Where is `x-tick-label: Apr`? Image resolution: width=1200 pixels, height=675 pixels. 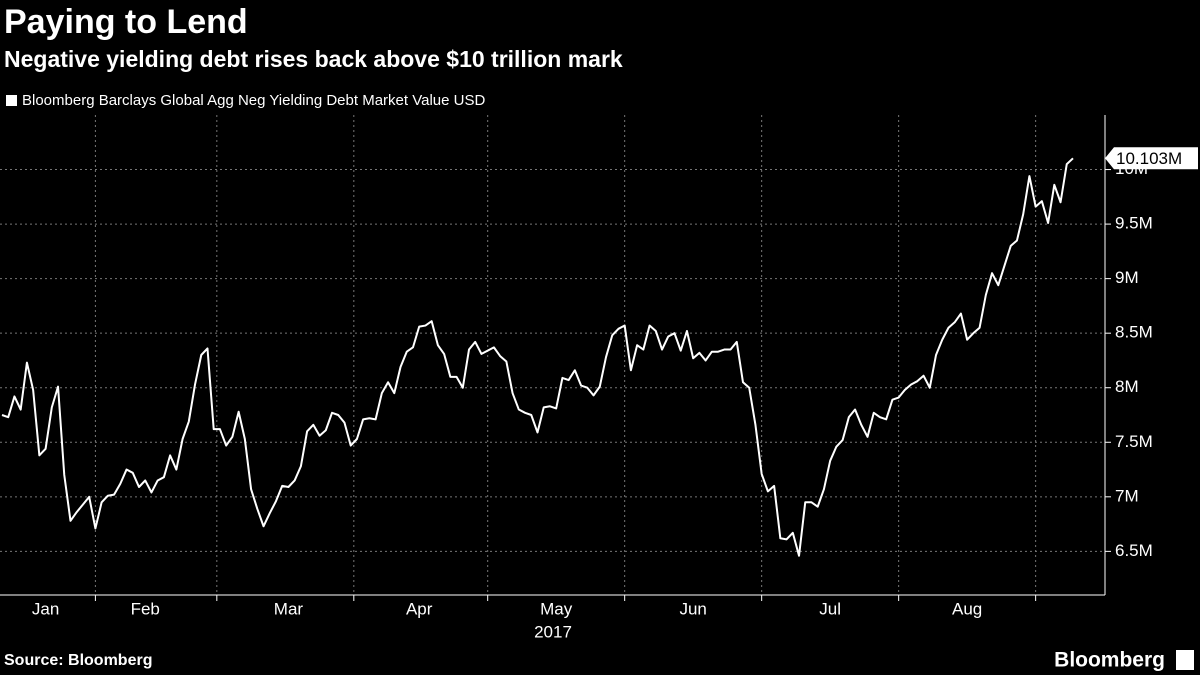
x-tick-label: Apr is located at coordinates (419, 608).